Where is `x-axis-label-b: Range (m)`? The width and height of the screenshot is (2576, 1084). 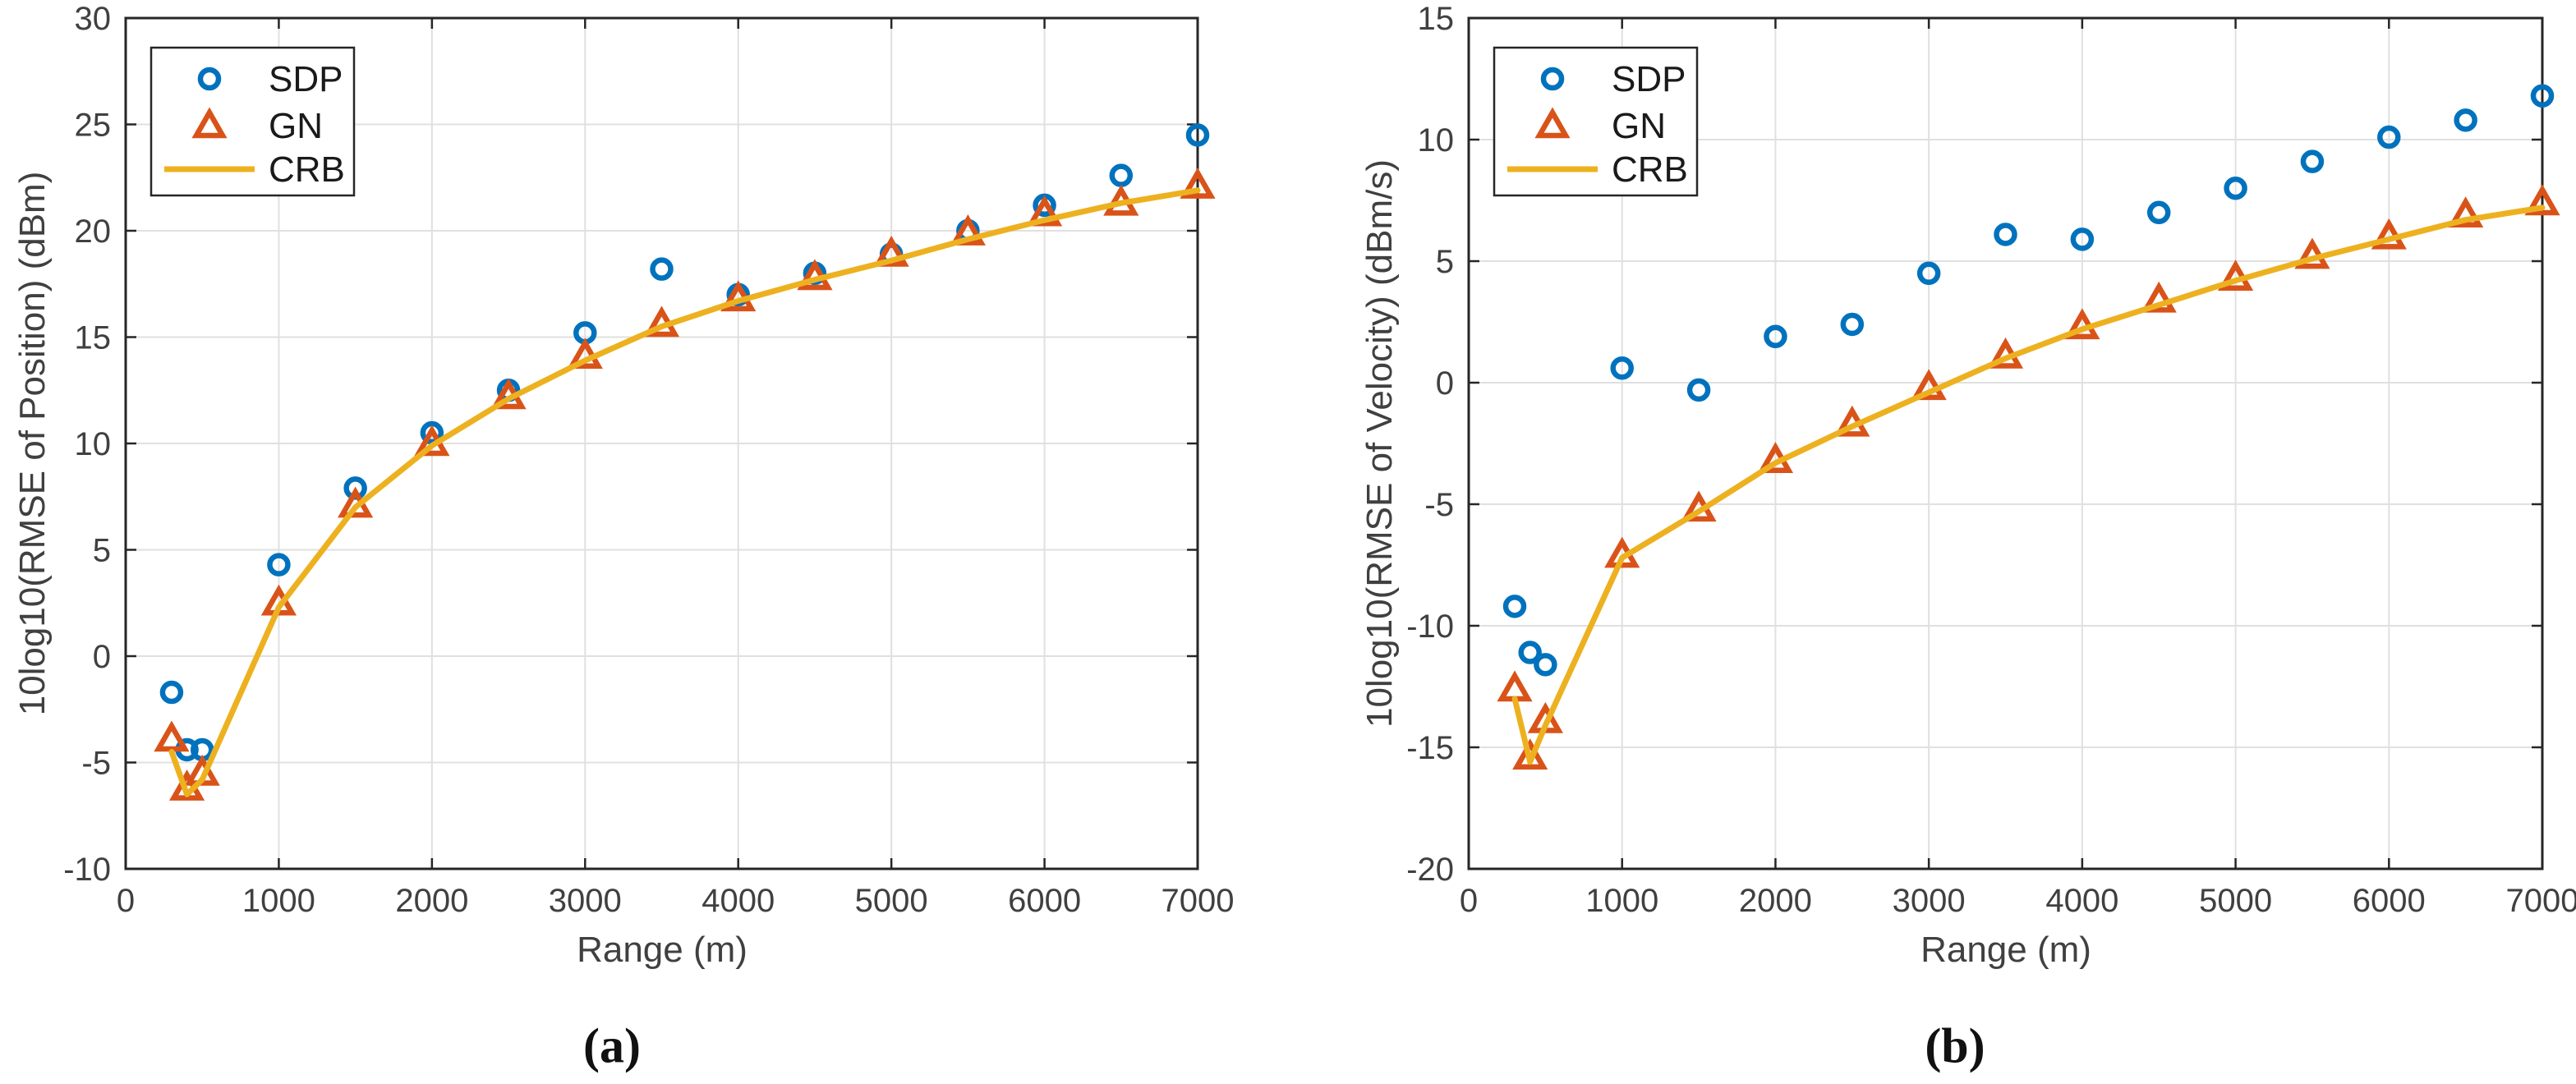
x-axis-label-b: Range (m) is located at coordinates (2006, 950).